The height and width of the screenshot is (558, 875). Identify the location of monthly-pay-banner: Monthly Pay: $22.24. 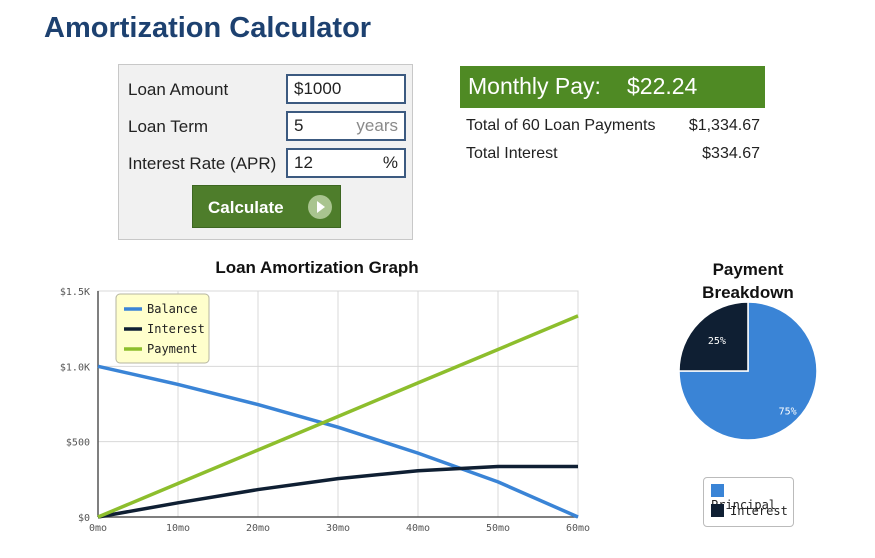
(612, 87).